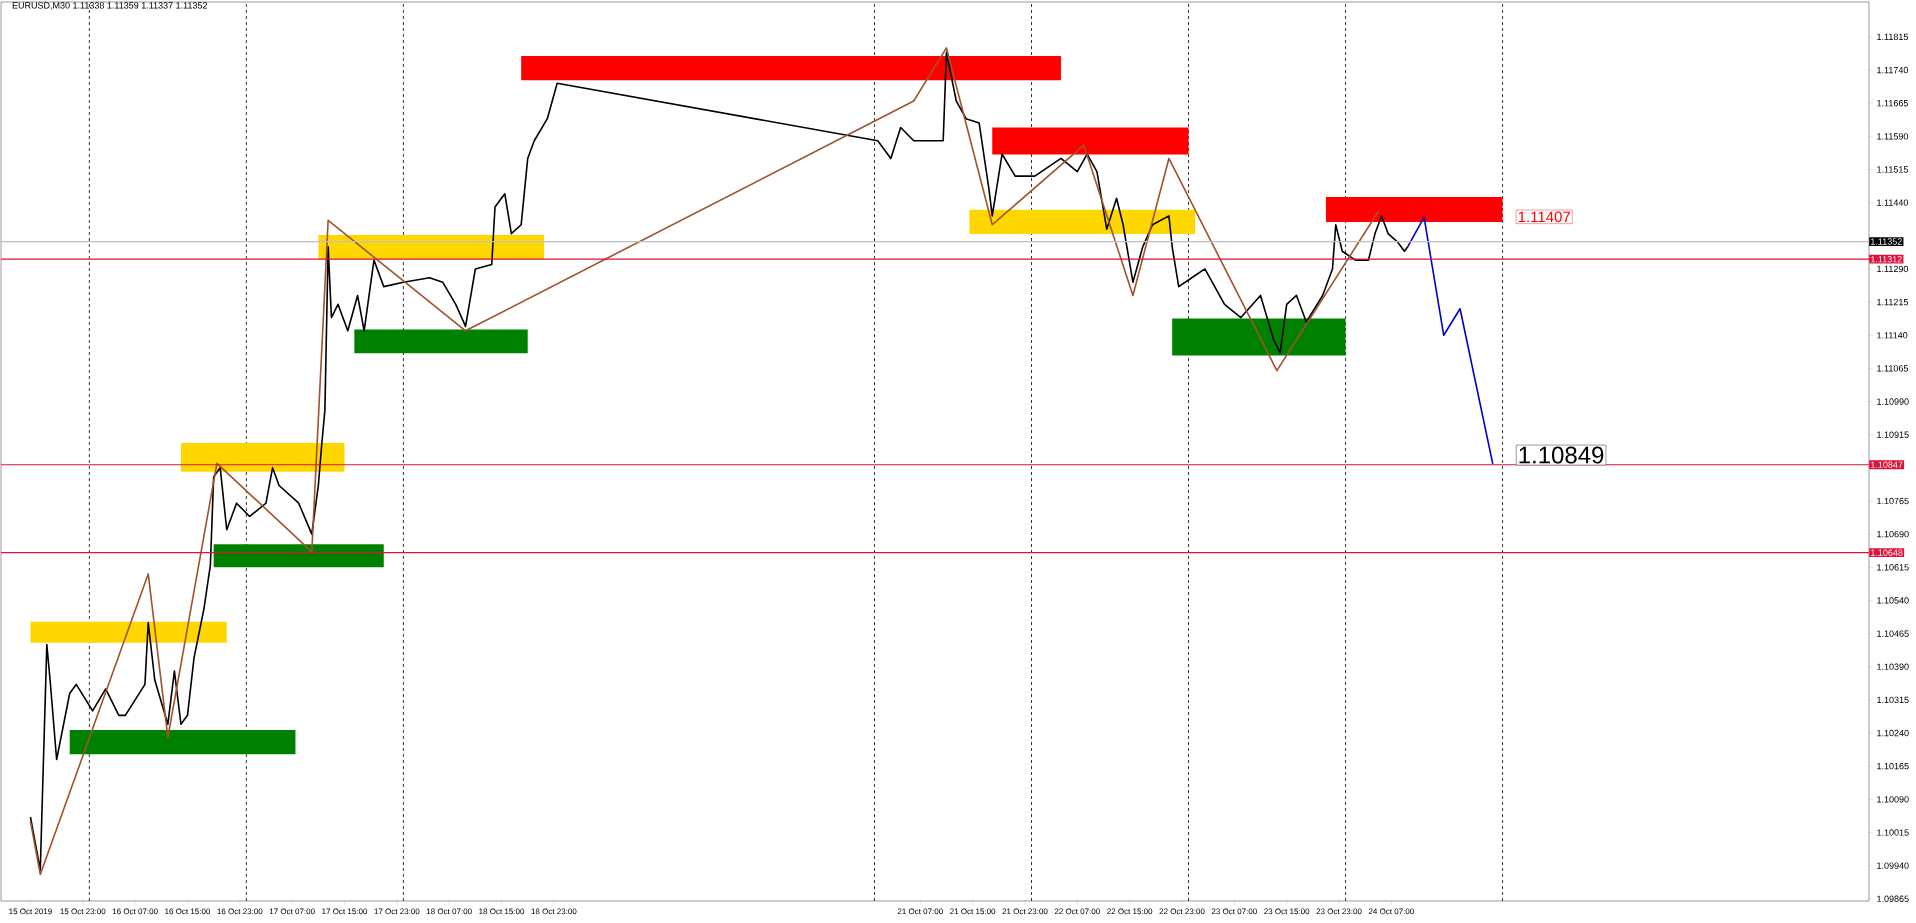 Image resolution: width=1916 pixels, height=923 pixels. I want to click on y-tick-label: 1.11590, so click(1893, 136).